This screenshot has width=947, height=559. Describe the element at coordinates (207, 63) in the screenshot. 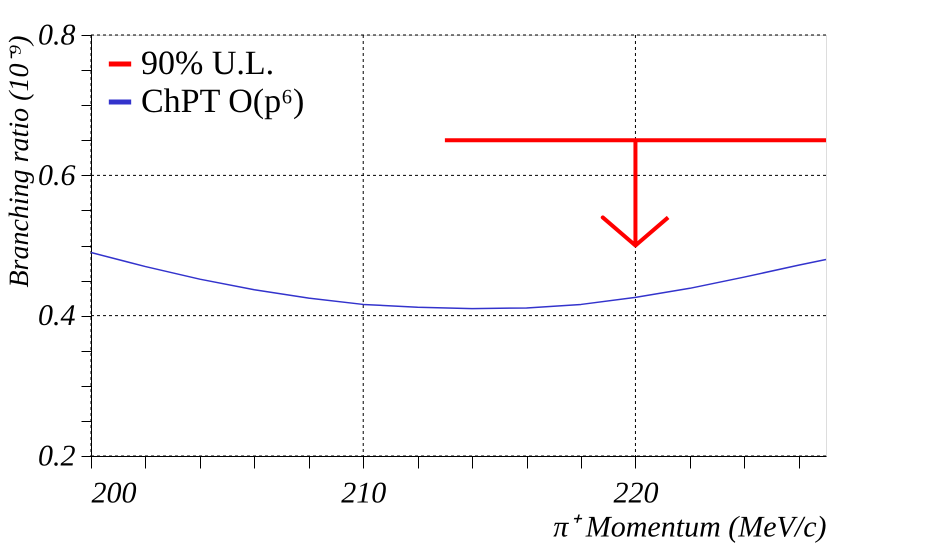

I see `legend-label: 90% U.L.` at that location.